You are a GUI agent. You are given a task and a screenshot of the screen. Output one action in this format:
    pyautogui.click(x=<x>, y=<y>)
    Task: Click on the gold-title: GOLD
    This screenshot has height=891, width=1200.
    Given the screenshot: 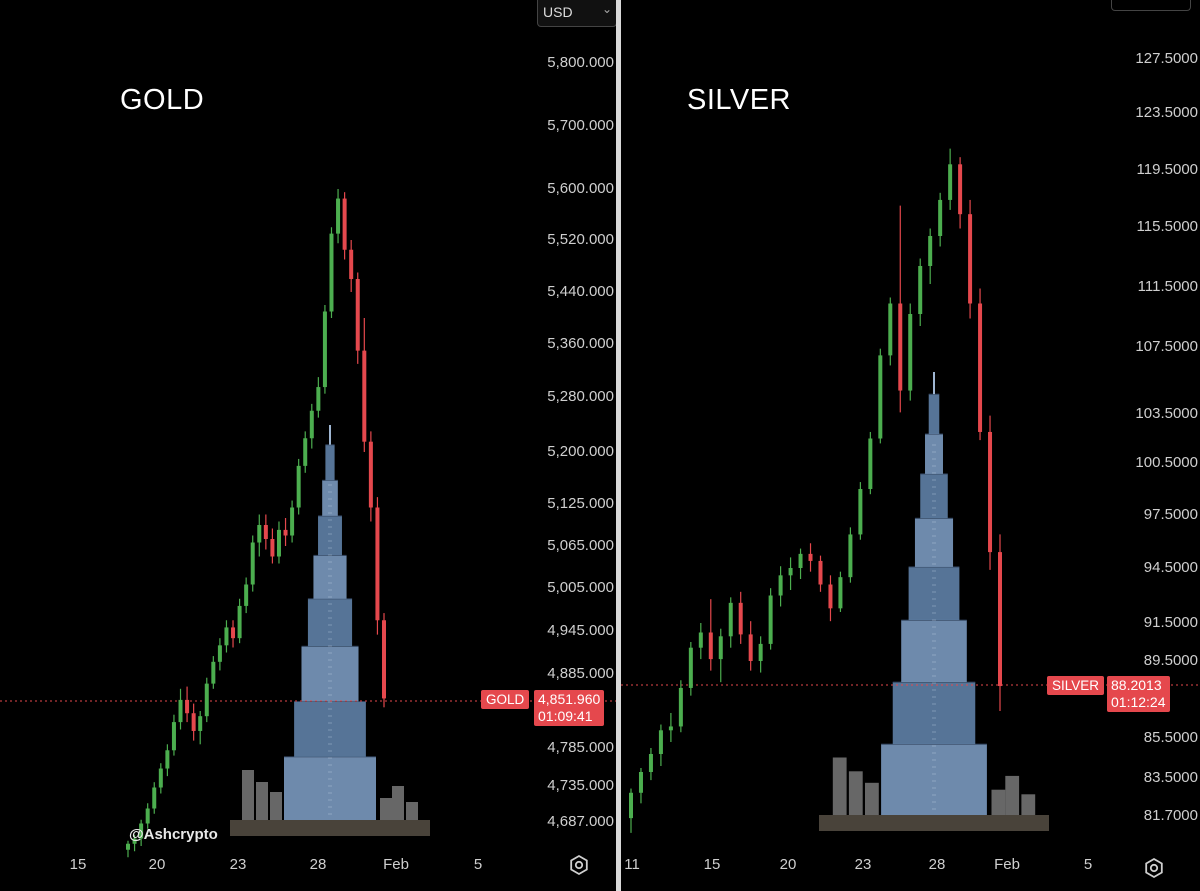 What is the action you would take?
    pyautogui.click(x=162, y=100)
    